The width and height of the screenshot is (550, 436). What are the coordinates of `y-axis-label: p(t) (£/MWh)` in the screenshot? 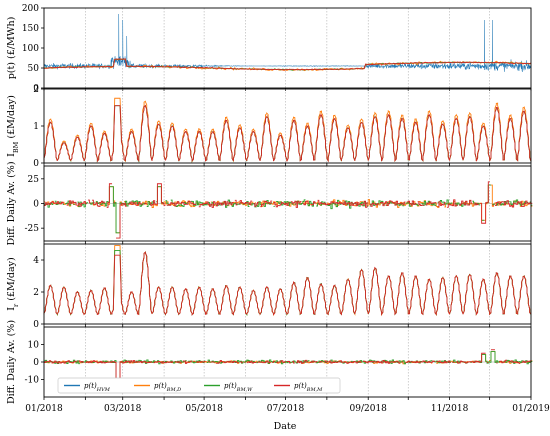 It's located at (11, 48).